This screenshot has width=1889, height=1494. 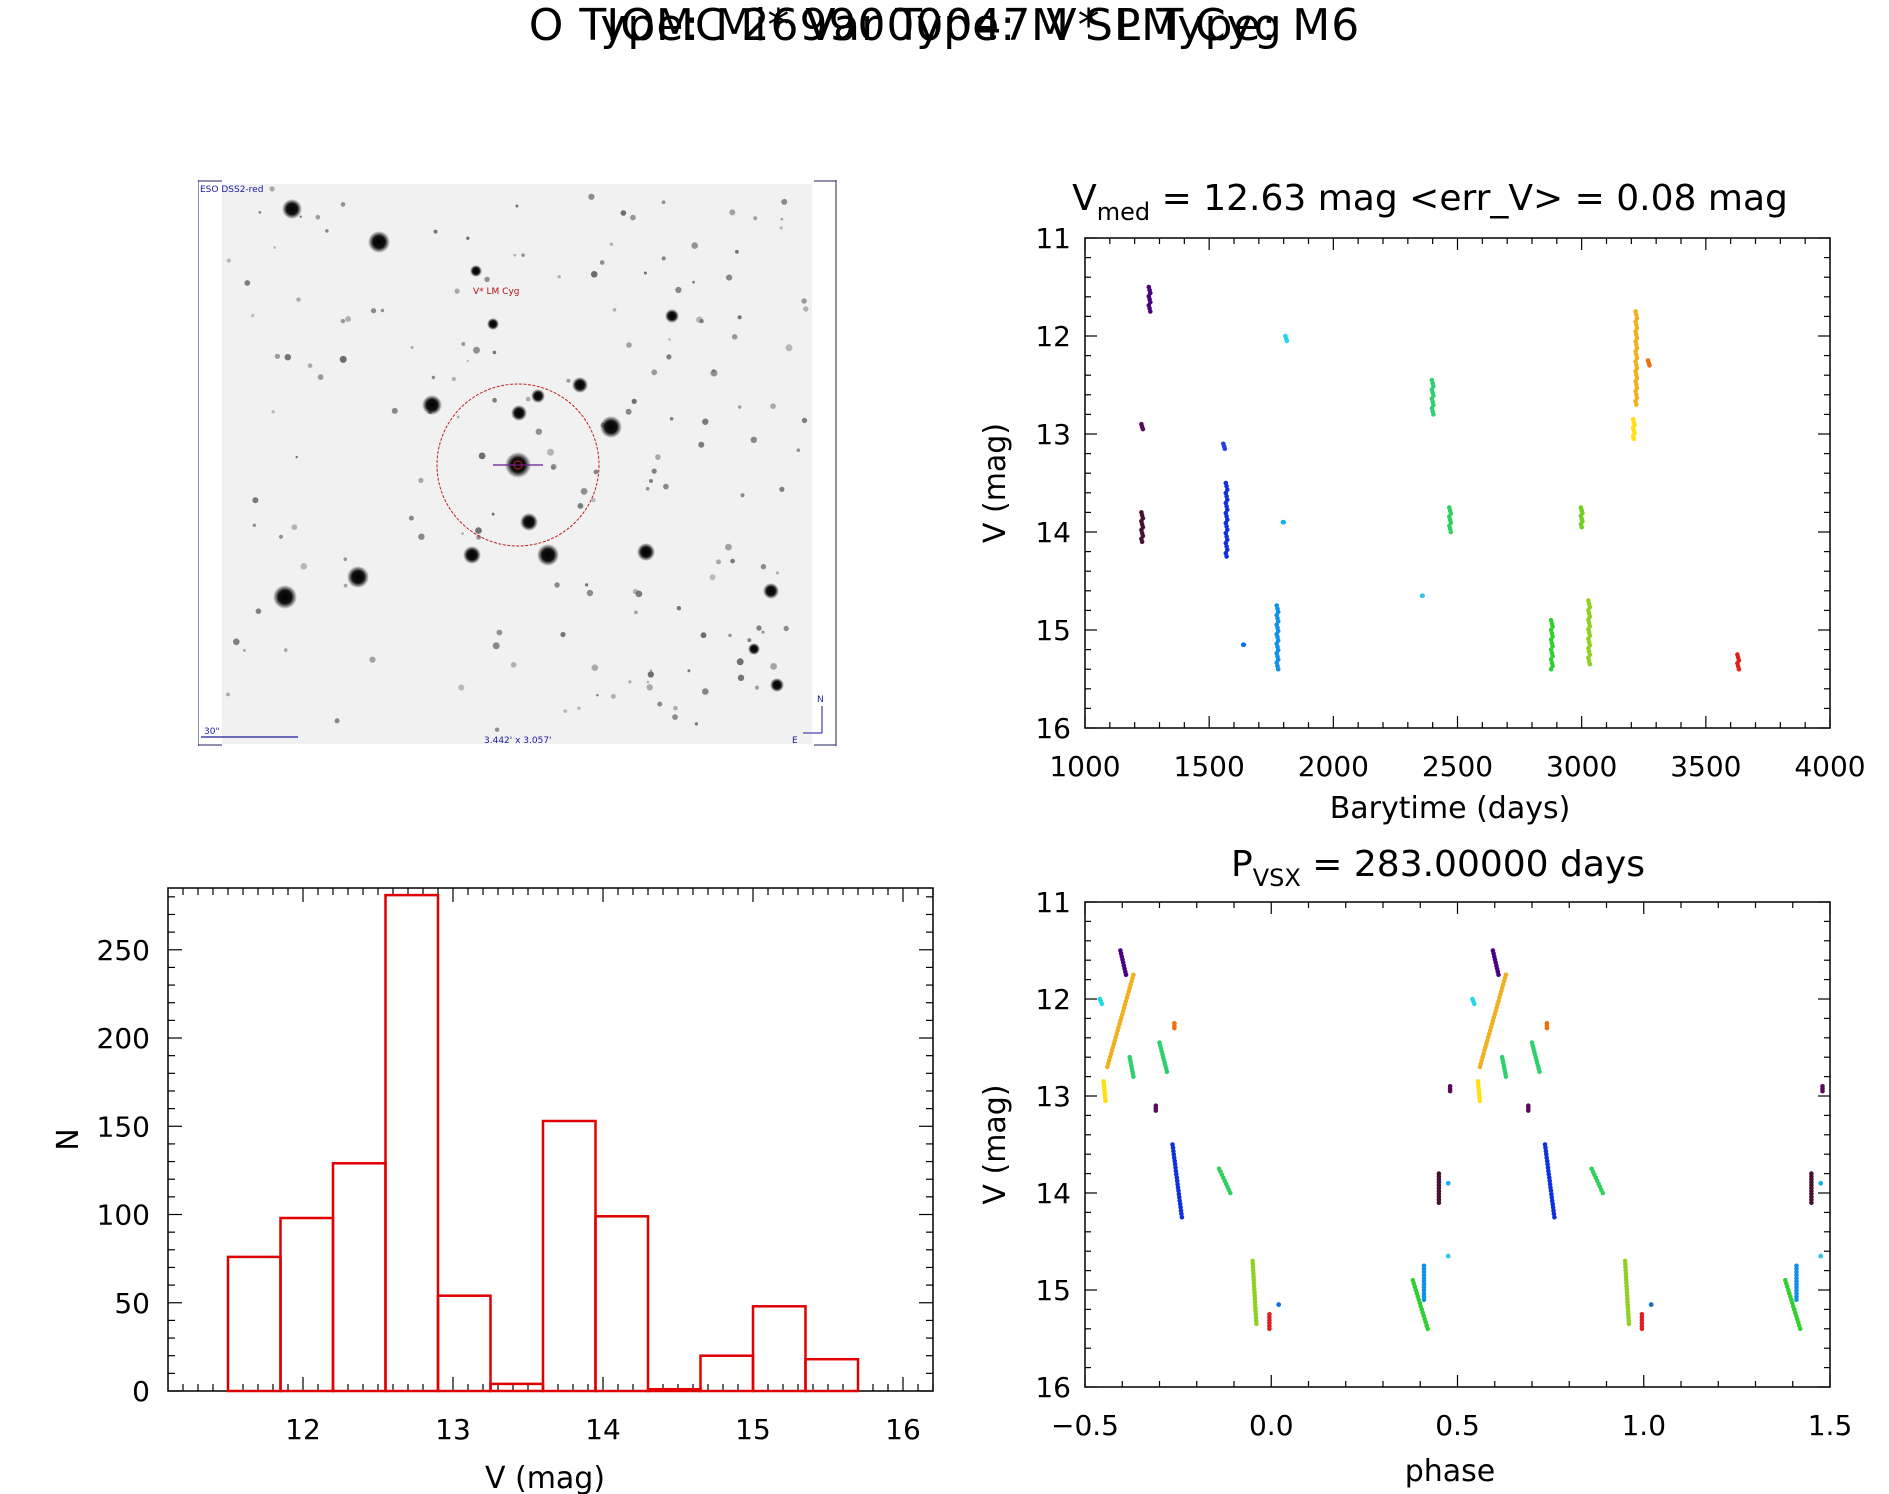 What do you see at coordinates (453, 1429) in the screenshot?
I see `x-tick-label: 13` at bounding box center [453, 1429].